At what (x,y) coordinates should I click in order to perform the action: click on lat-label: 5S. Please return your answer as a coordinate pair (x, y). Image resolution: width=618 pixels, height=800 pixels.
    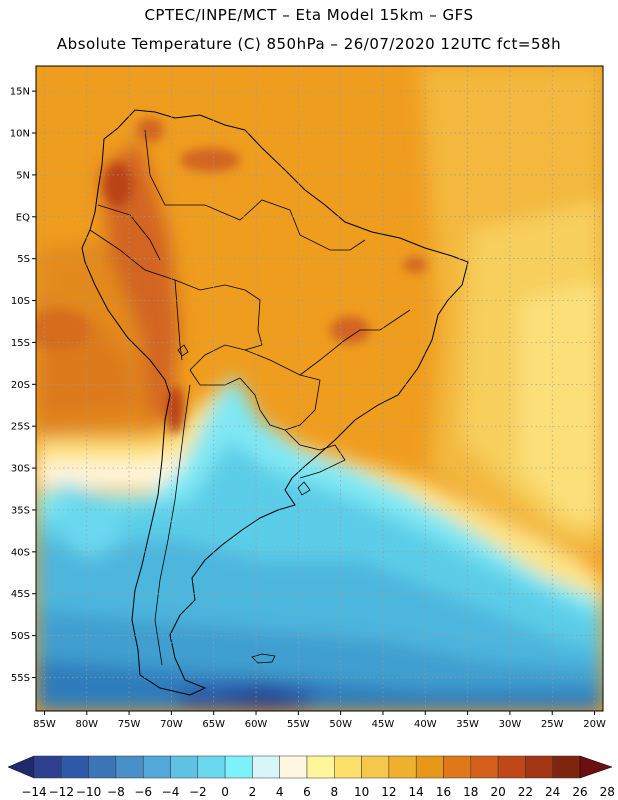
    Looking at the image, I should click on (23, 259).